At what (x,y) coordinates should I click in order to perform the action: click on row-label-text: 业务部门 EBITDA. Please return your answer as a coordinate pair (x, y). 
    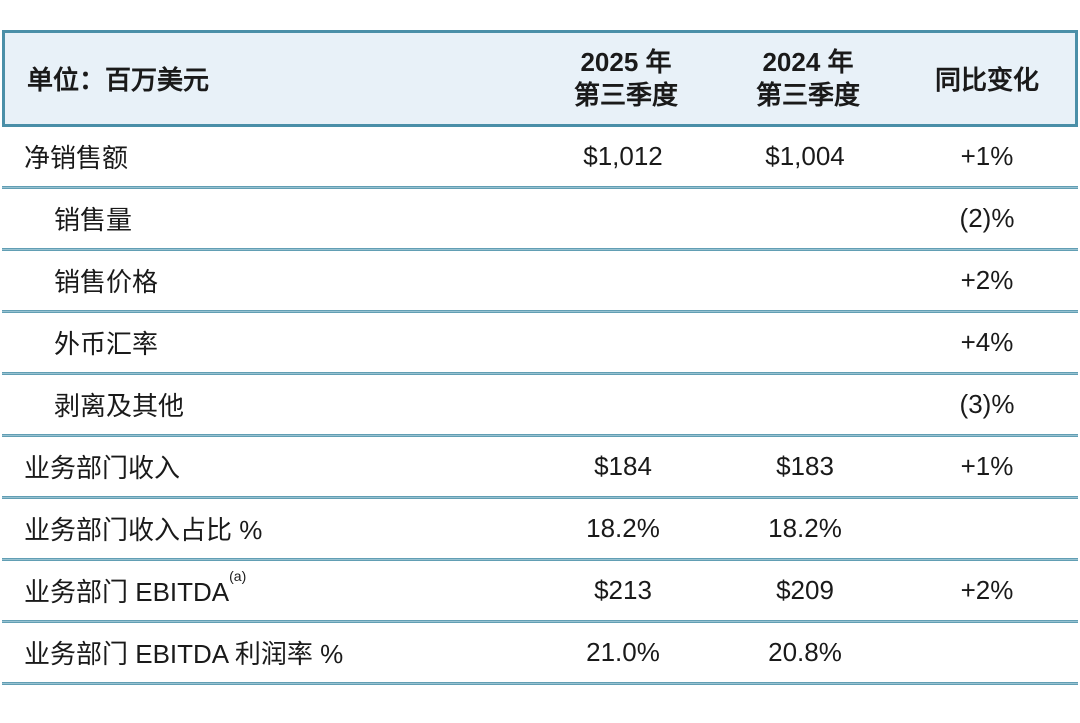
    Looking at the image, I should click on (127, 592).